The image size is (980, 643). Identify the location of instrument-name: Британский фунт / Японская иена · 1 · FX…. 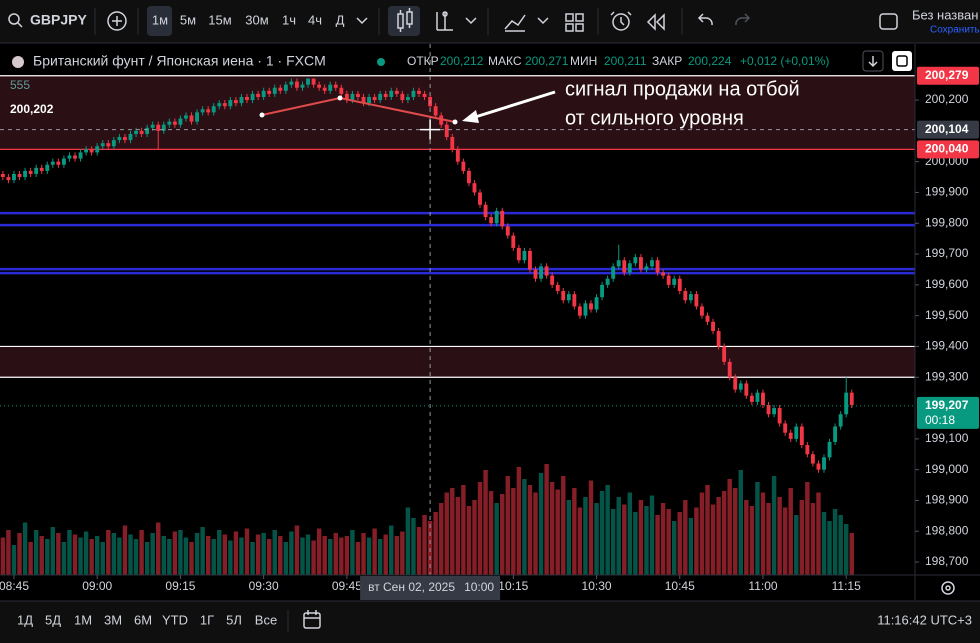
(179, 61).